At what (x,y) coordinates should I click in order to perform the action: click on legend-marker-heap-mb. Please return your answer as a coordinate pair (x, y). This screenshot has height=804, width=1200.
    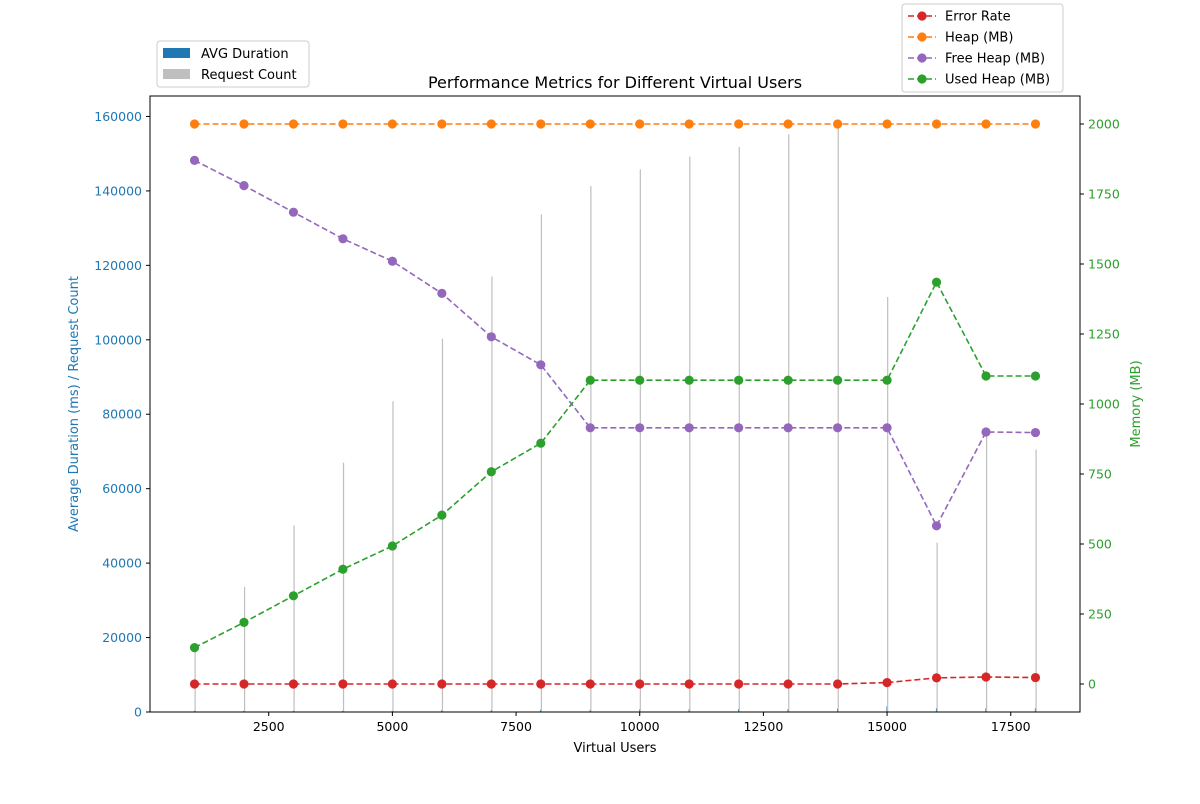
    Looking at the image, I should click on (922, 37).